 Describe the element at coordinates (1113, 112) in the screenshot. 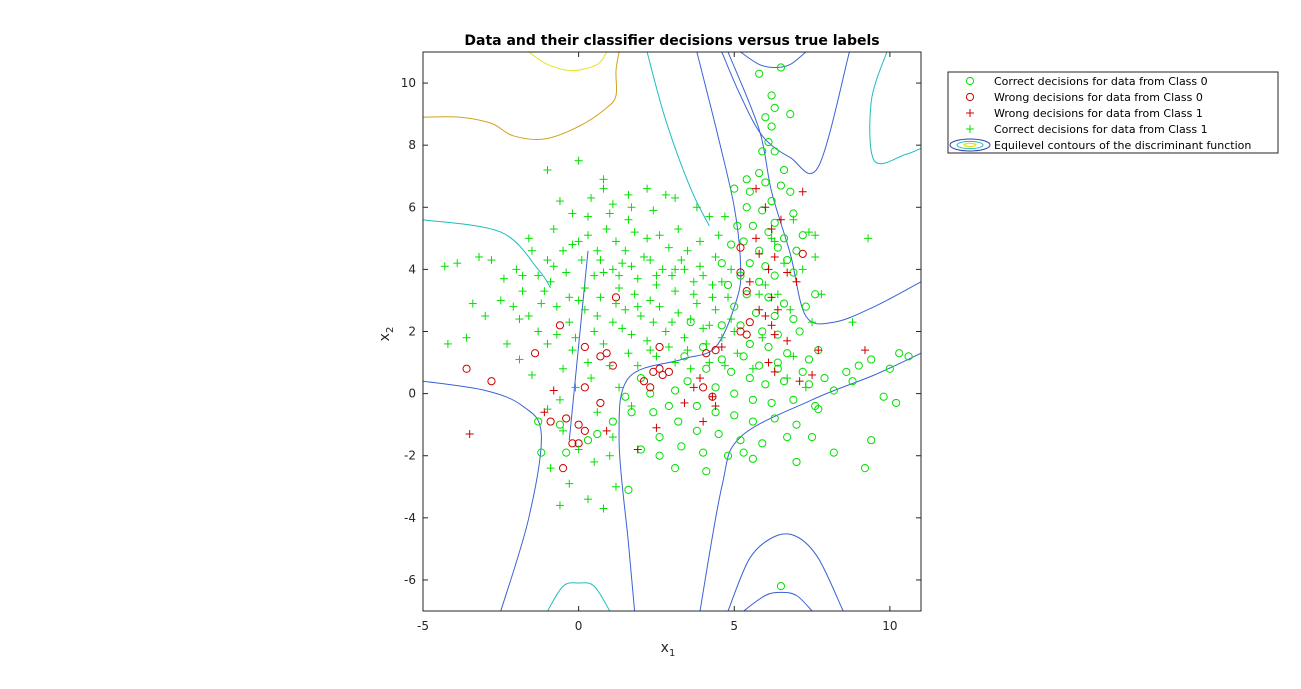

I see `legend-box` at that location.